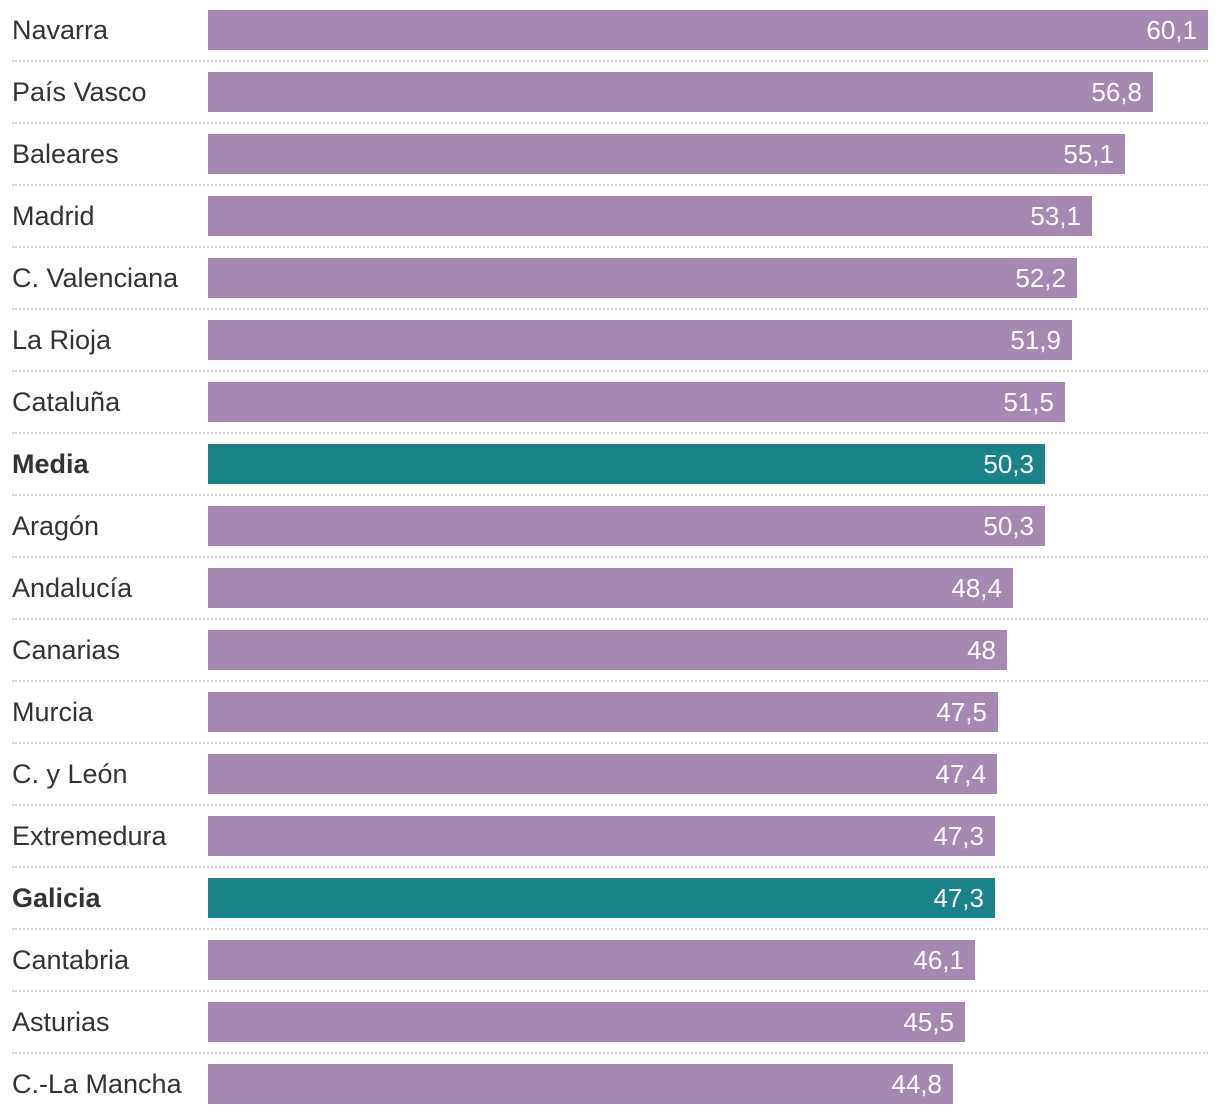 This screenshot has height=1116, width=1220. Describe the element at coordinates (62, 340) in the screenshot. I see `category-label: La Rioja` at that location.